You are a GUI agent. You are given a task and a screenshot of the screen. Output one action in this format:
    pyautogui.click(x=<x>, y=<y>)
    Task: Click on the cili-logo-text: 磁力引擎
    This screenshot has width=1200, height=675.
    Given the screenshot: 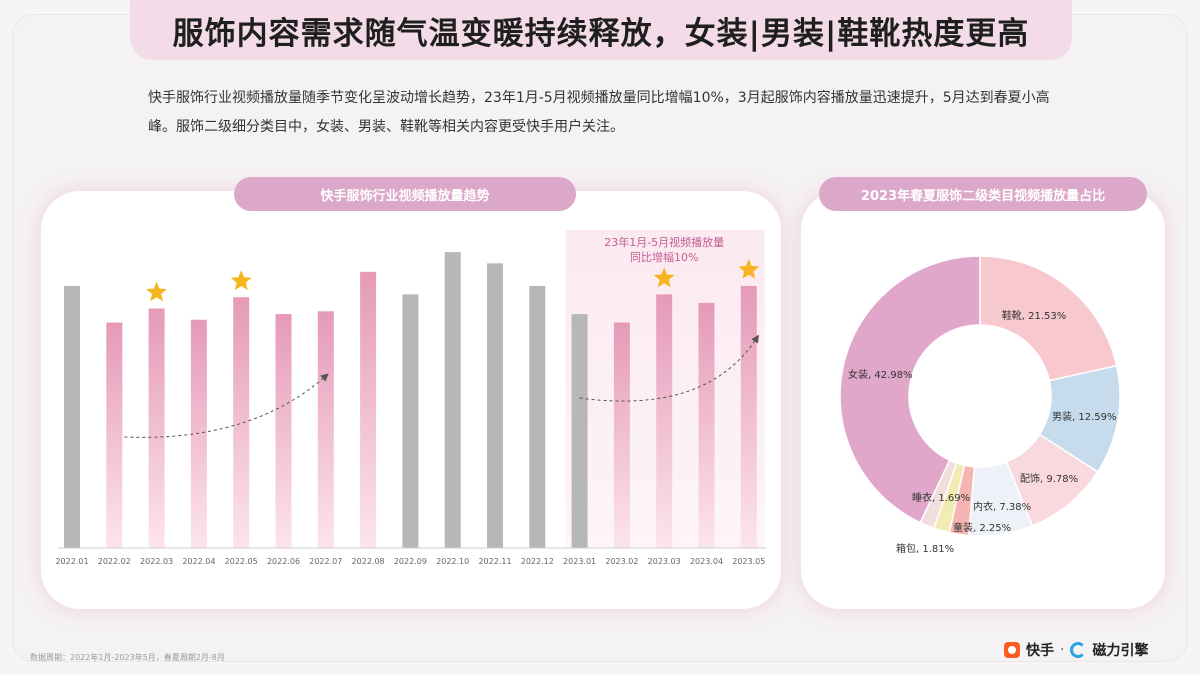 What is the action you would take?
    pyautogui.click(x=1120, y=651)
    